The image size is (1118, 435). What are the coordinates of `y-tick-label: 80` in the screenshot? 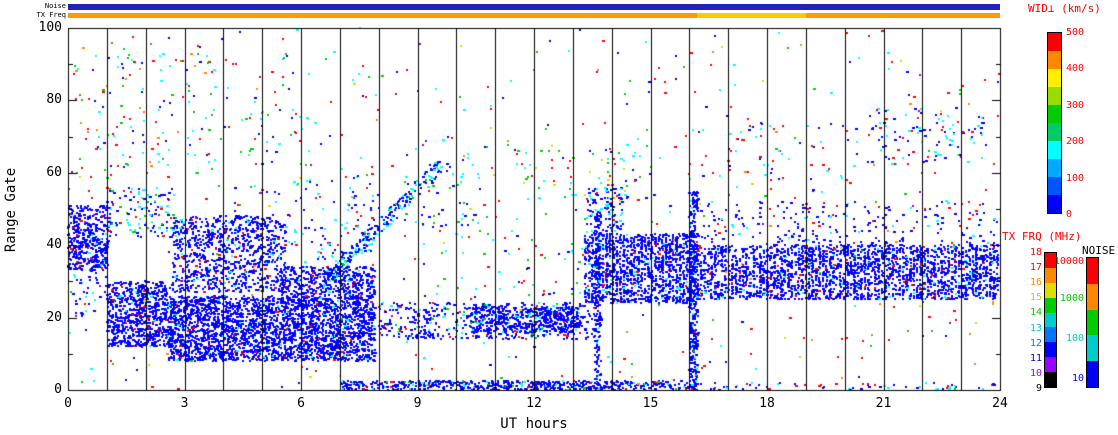 It's located at (54, 100).